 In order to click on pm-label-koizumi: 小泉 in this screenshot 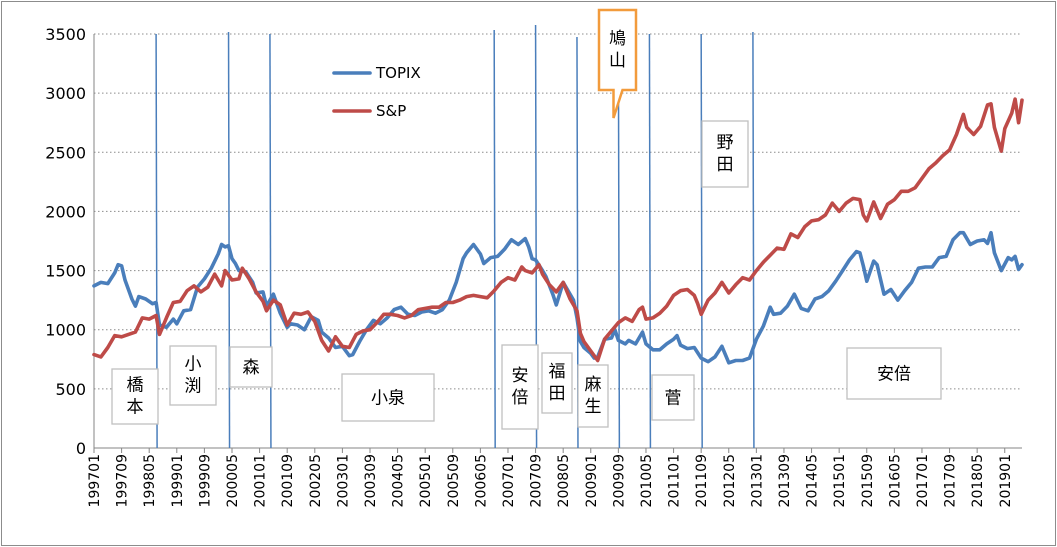, I will do `click(388, 397)`.